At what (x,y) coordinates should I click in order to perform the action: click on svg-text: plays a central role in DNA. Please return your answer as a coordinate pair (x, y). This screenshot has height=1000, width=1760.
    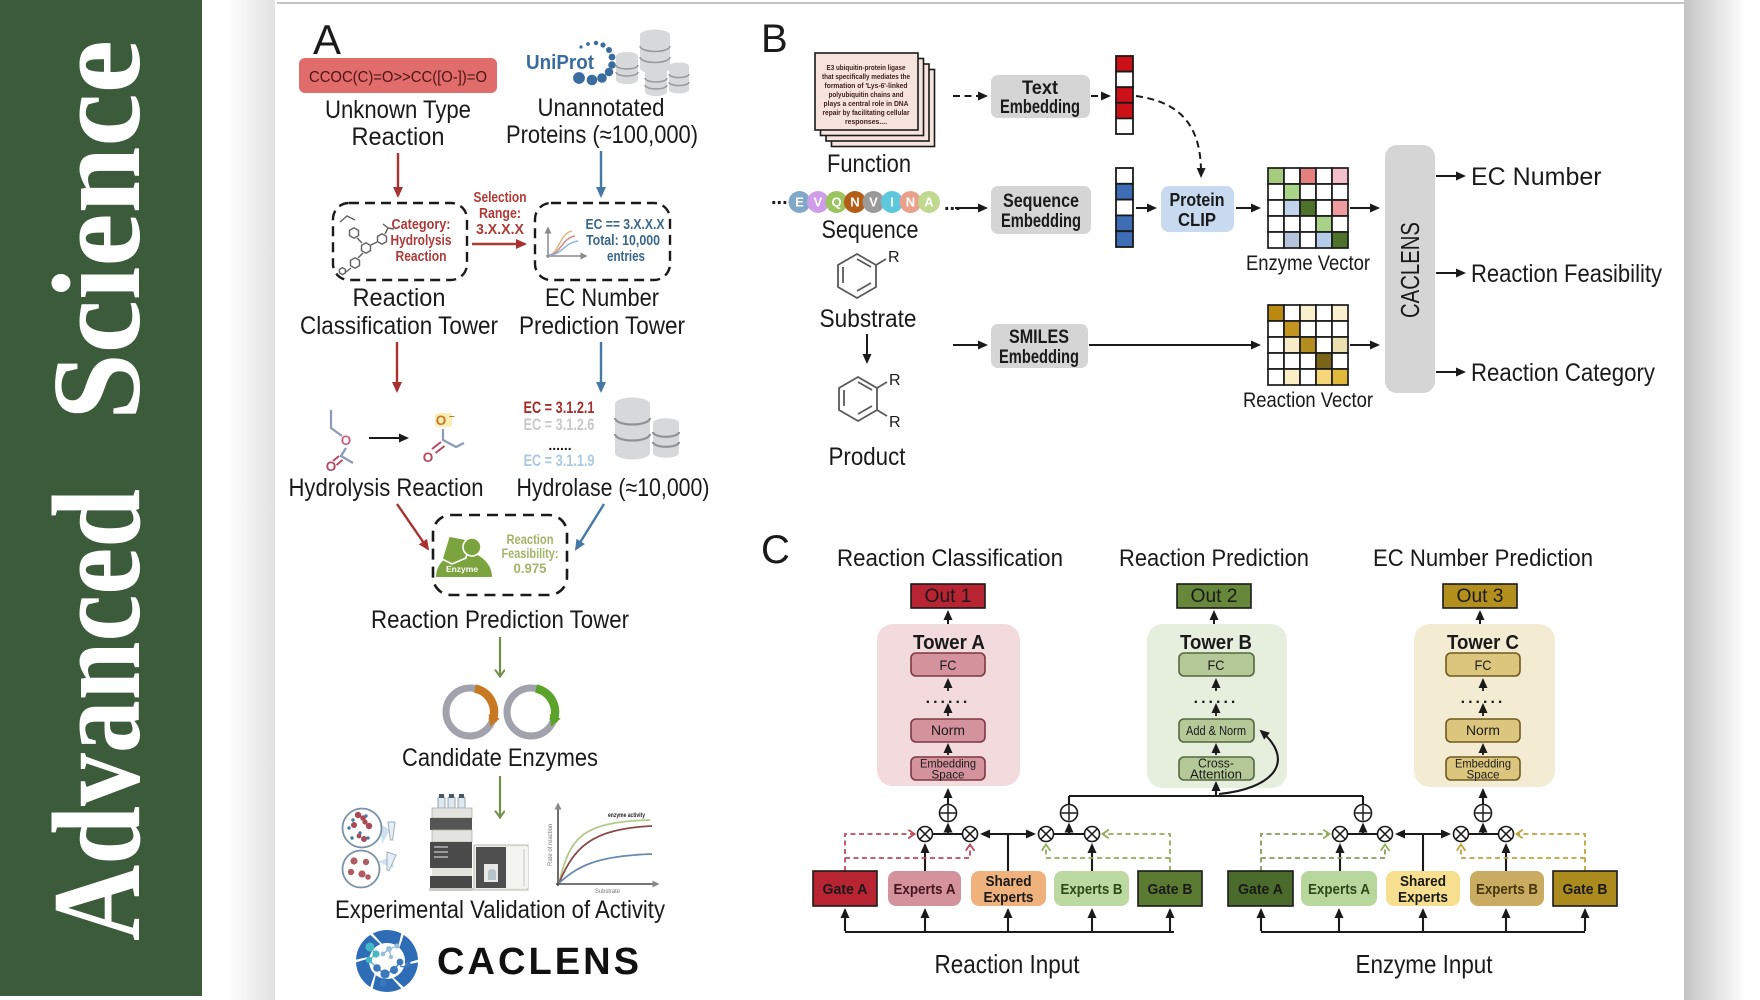
    Looking at the image, I should click on (867, 103).